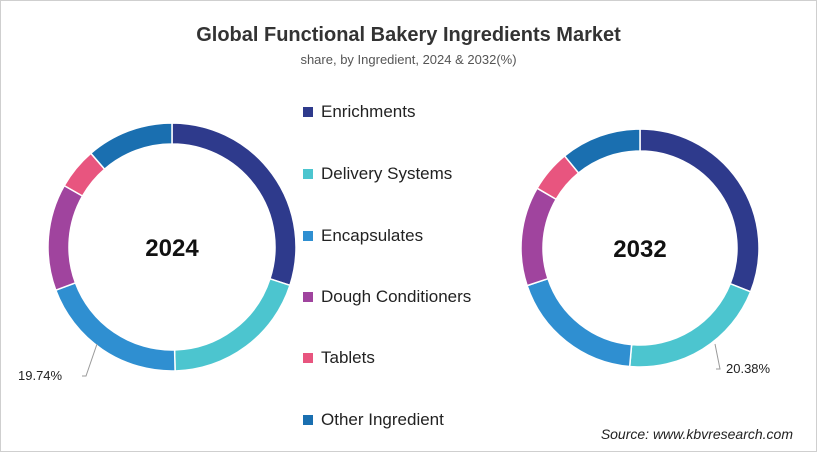  Describe the element at coordinates (699, 210) in the screenshot. I see `slice-enrichments` at that location.